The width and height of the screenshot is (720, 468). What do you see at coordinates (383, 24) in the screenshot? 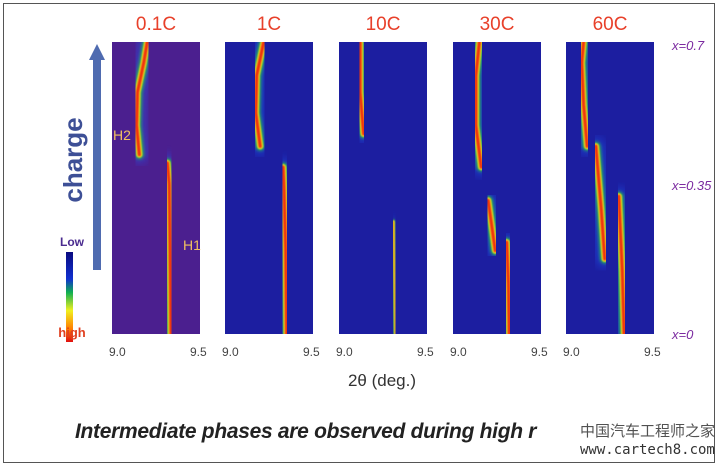
I see `panel-title: 10C` at bounding box center [383, 24].